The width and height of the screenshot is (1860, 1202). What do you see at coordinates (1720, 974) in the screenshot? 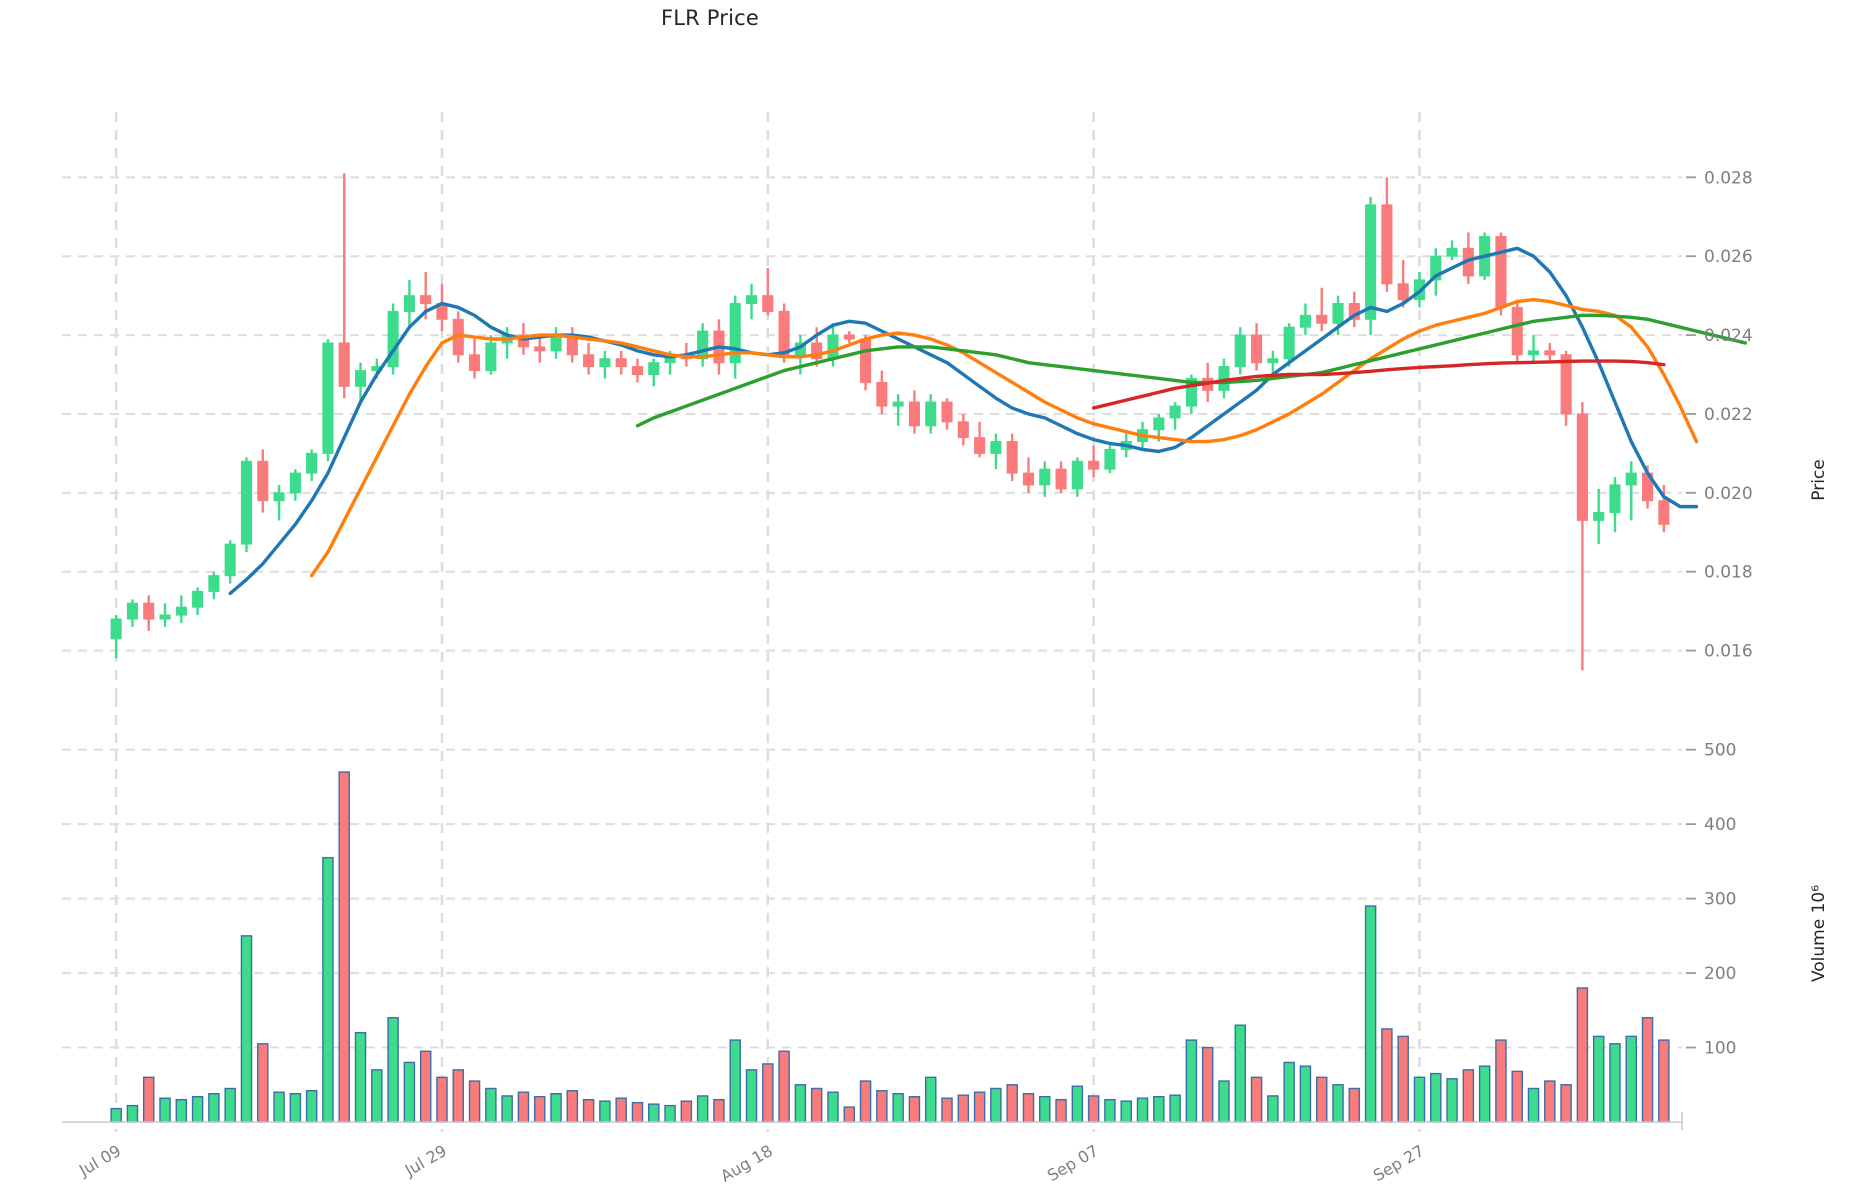
I see `volume-tick-label-3: 200` at bounding box center [1720, 974].